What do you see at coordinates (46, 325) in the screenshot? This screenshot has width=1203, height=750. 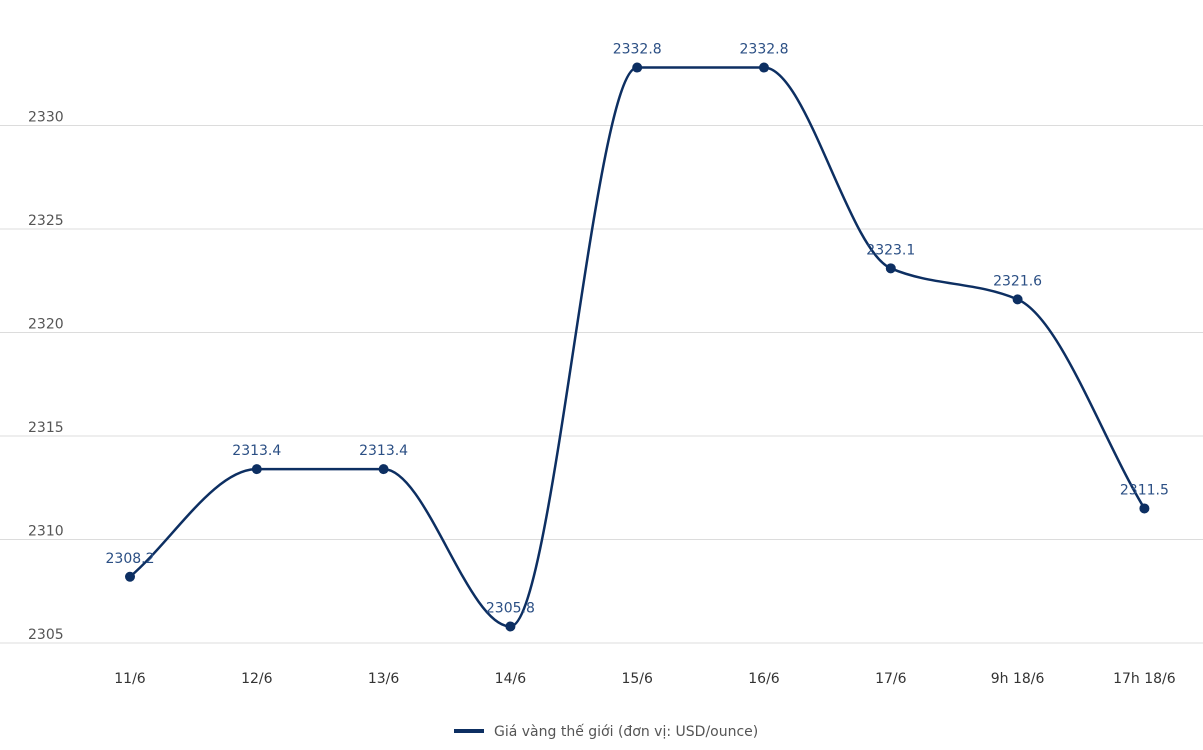 I see `y-tick-label: 2320` at bounding box center [46, 325].